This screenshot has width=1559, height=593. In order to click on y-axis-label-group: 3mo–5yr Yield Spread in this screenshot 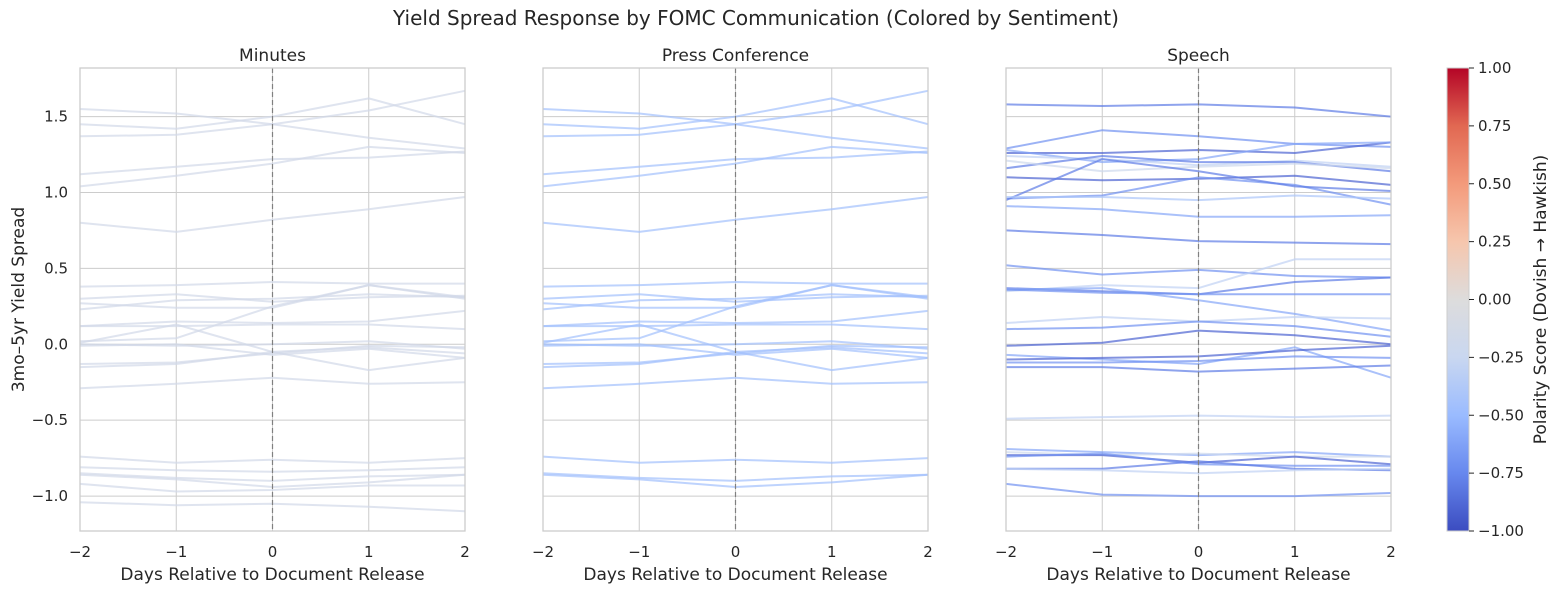, I will do `click(19, 299)`.